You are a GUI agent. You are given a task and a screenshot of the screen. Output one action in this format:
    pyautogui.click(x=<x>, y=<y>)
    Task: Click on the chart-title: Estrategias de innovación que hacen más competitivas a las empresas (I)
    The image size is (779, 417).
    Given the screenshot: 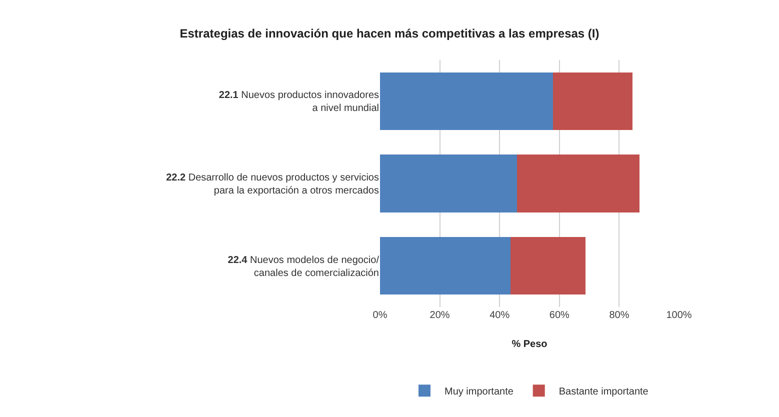 What is the action you would take?
    pyautogui.click(x=390, y=33)
    